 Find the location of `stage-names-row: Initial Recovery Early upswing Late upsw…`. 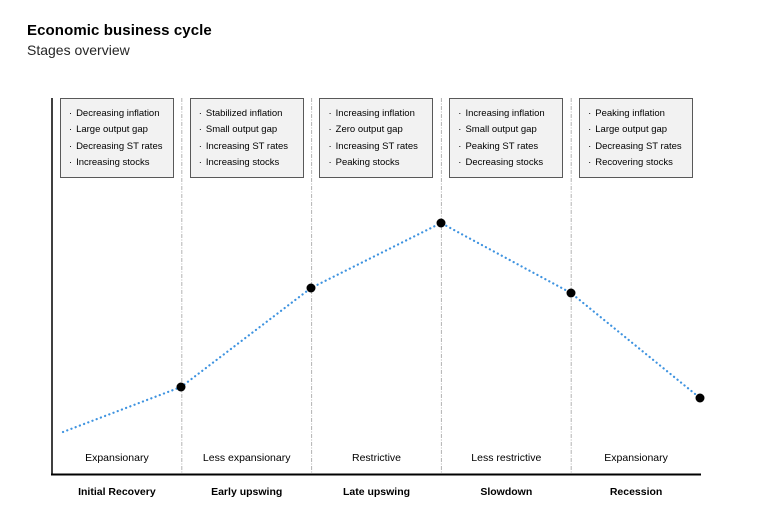

stage-names-row: Initial Recovery Early upswing Late upsw… is located at coordinates (376, 492).